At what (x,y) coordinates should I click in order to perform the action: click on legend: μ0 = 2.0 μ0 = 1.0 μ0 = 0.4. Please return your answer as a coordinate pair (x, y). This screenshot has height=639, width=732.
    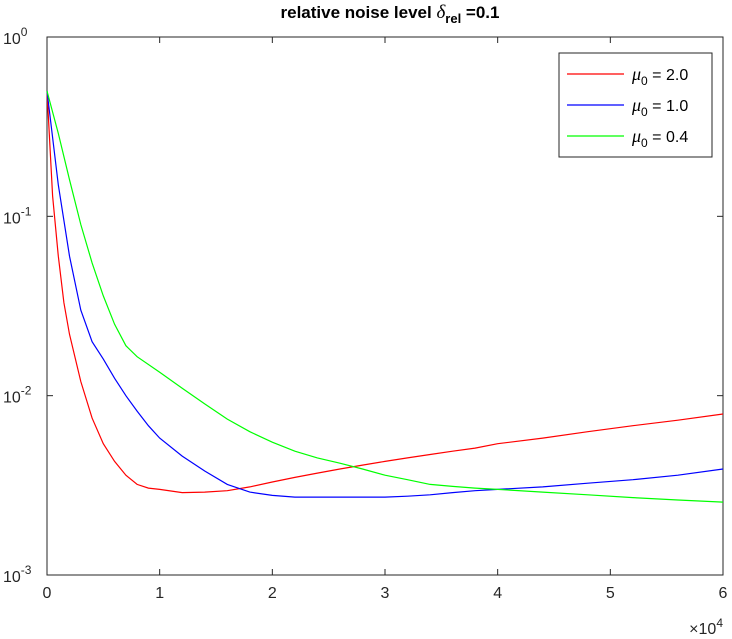
    Looking at the image, I should click on (635, 105).